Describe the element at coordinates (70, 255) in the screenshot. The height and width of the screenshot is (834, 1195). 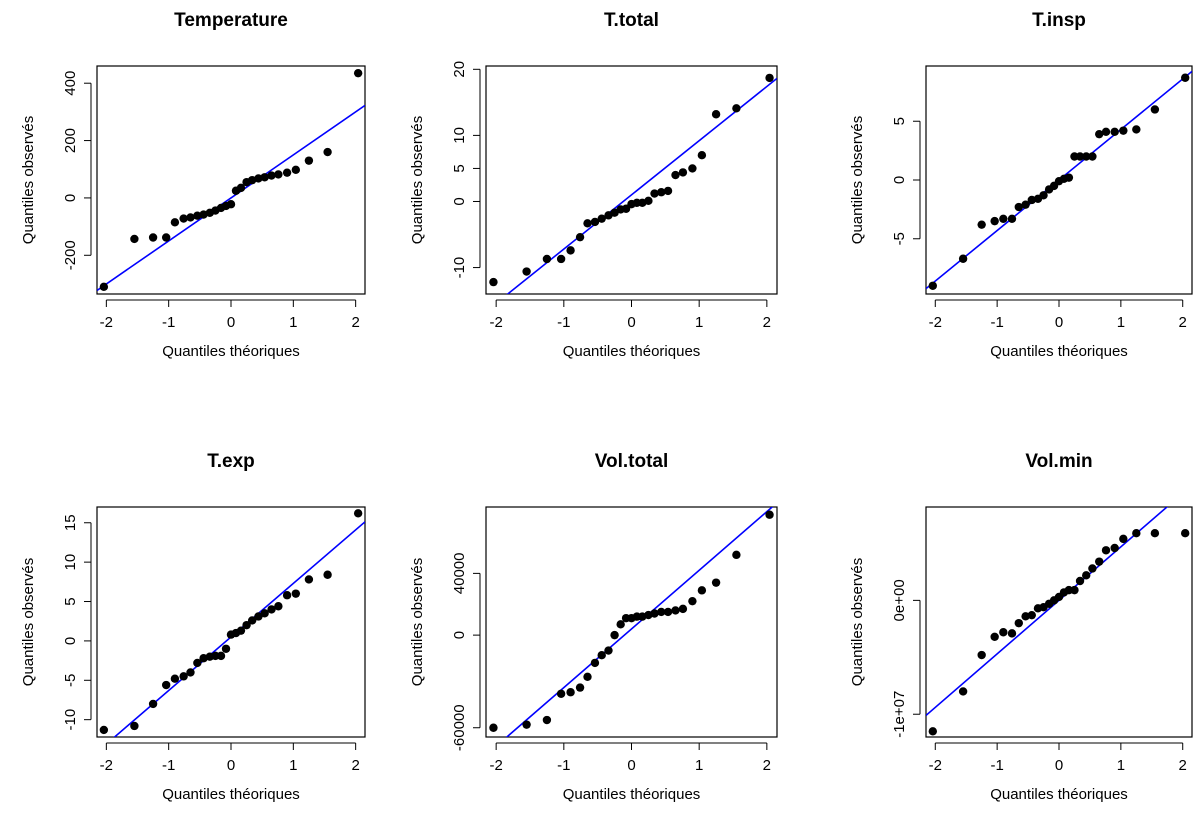
I see `y-tick-label: -200` at that location.